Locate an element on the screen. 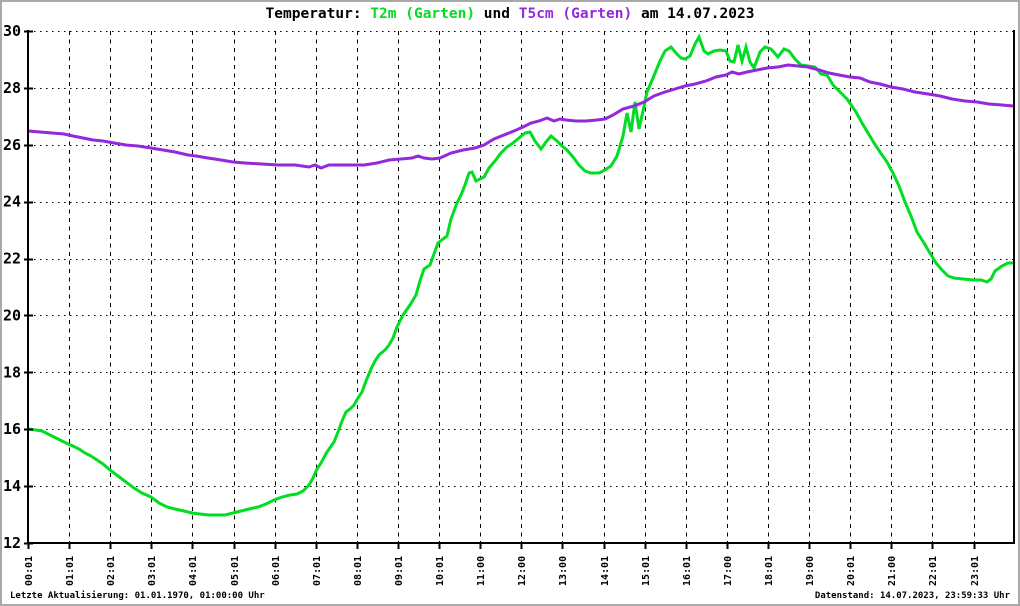 This screenshot has height=606, width=1020. x-tick-label: 20:01 is located at coordinates (851, 571).